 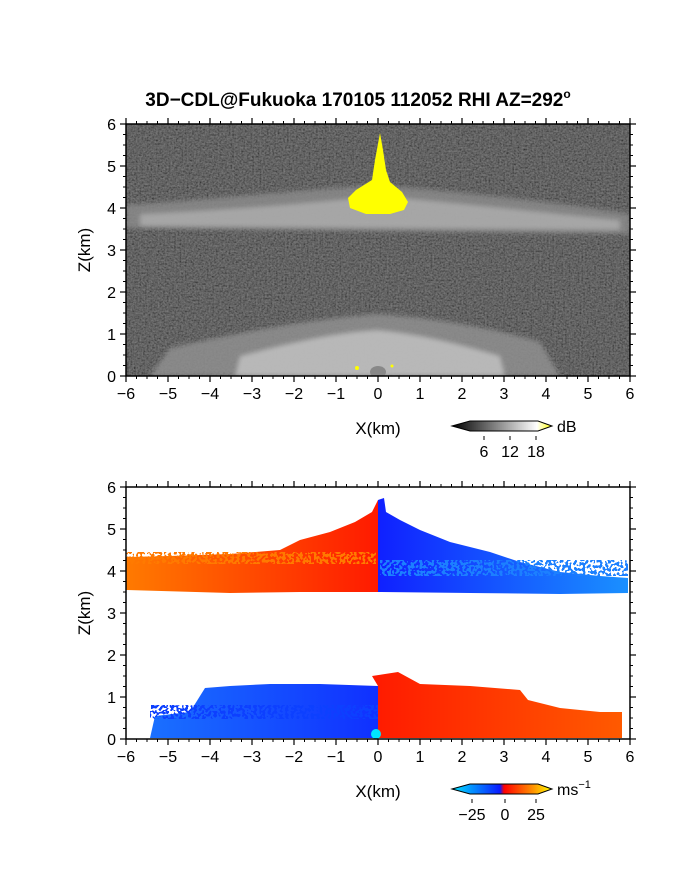 I want to click on intensity-colorbar-tick-label: 18, so click(x=536, y=452).